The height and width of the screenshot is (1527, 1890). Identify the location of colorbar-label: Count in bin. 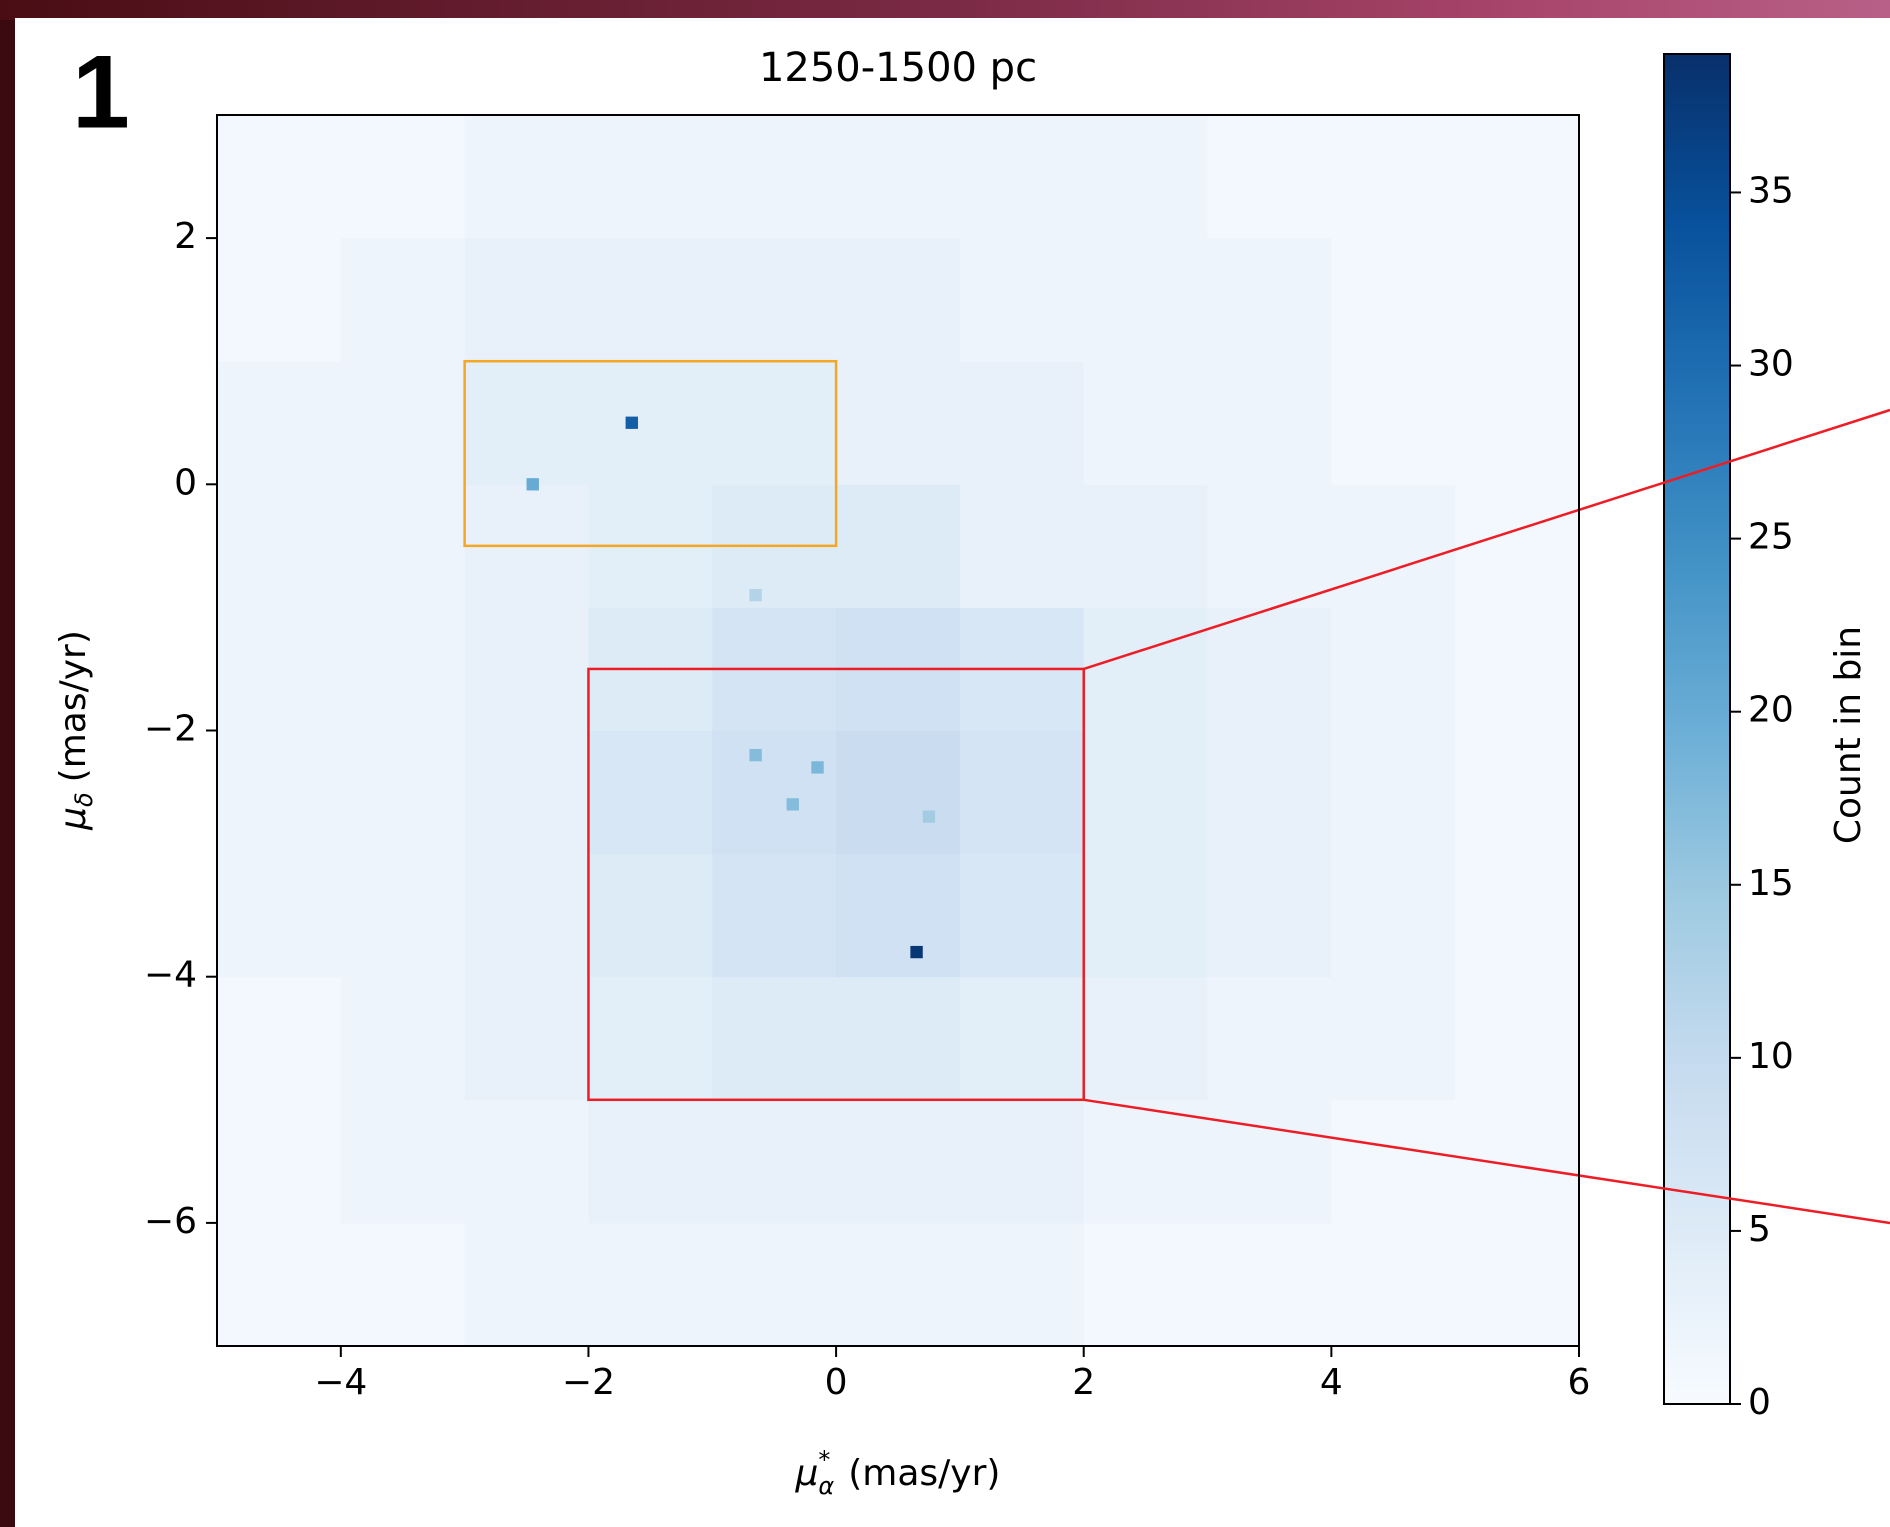
(1848, 735).